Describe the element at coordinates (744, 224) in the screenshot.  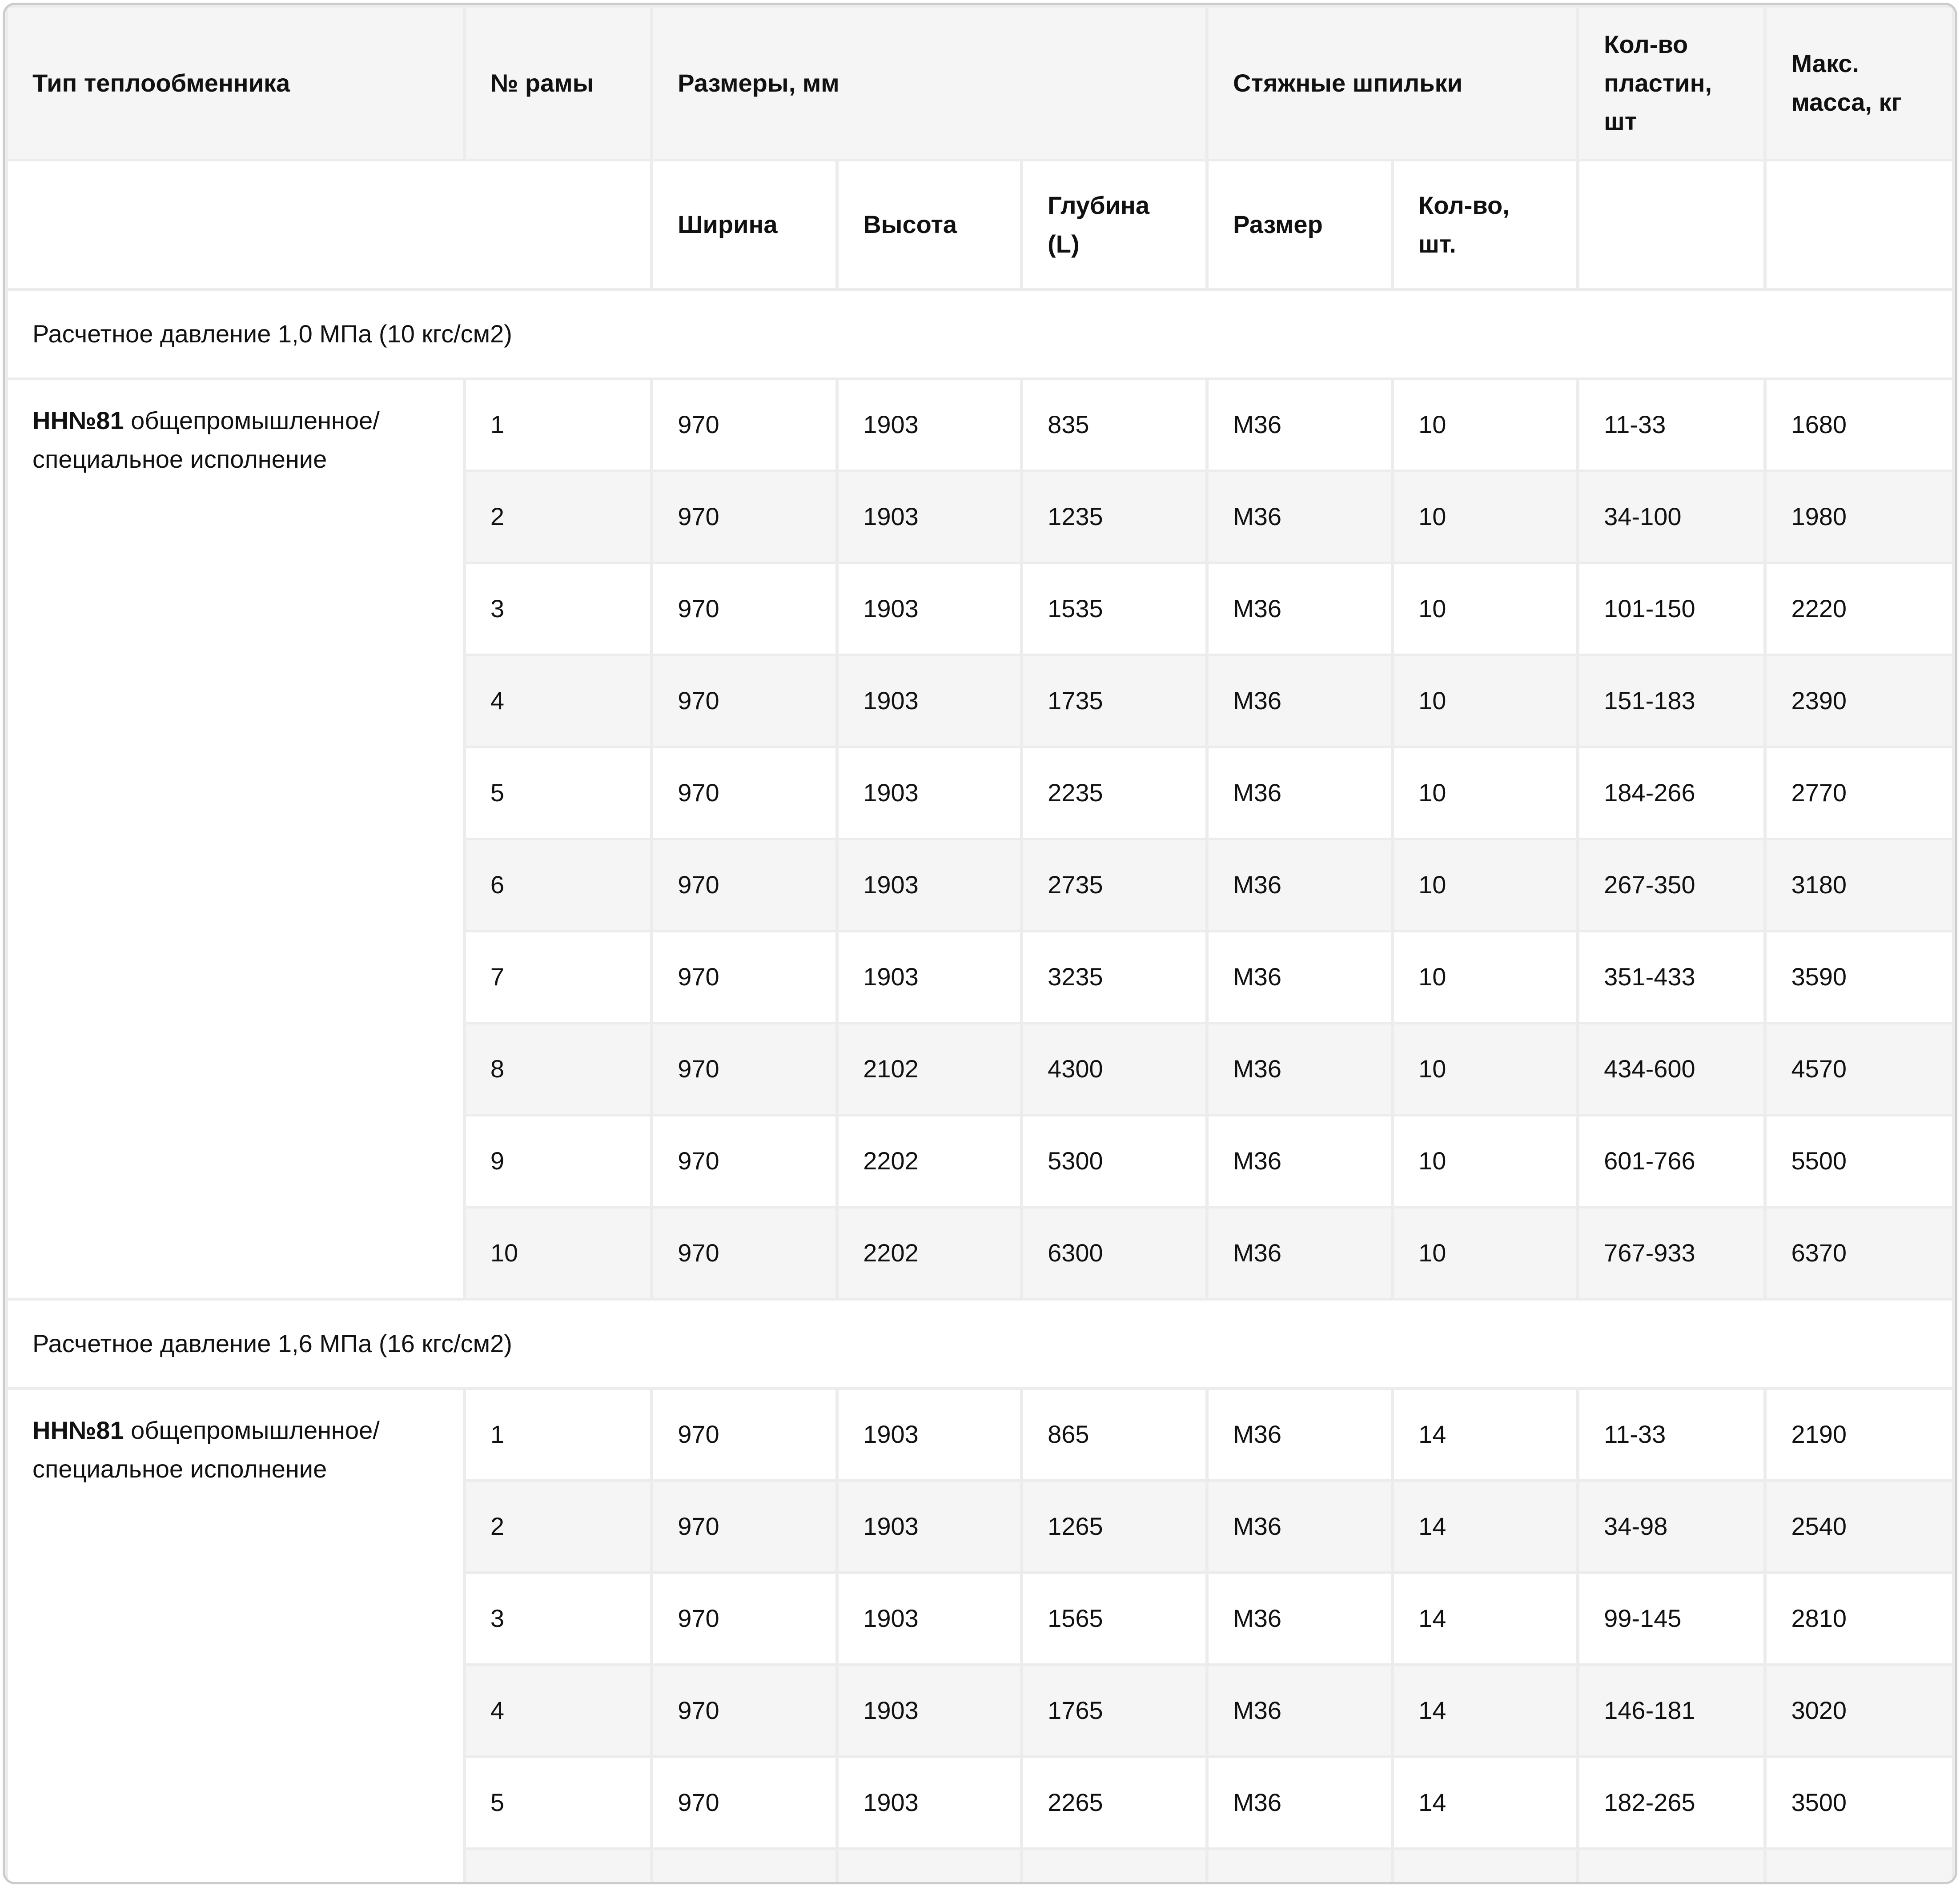
I see `col-header-width: Ширина` at that location.